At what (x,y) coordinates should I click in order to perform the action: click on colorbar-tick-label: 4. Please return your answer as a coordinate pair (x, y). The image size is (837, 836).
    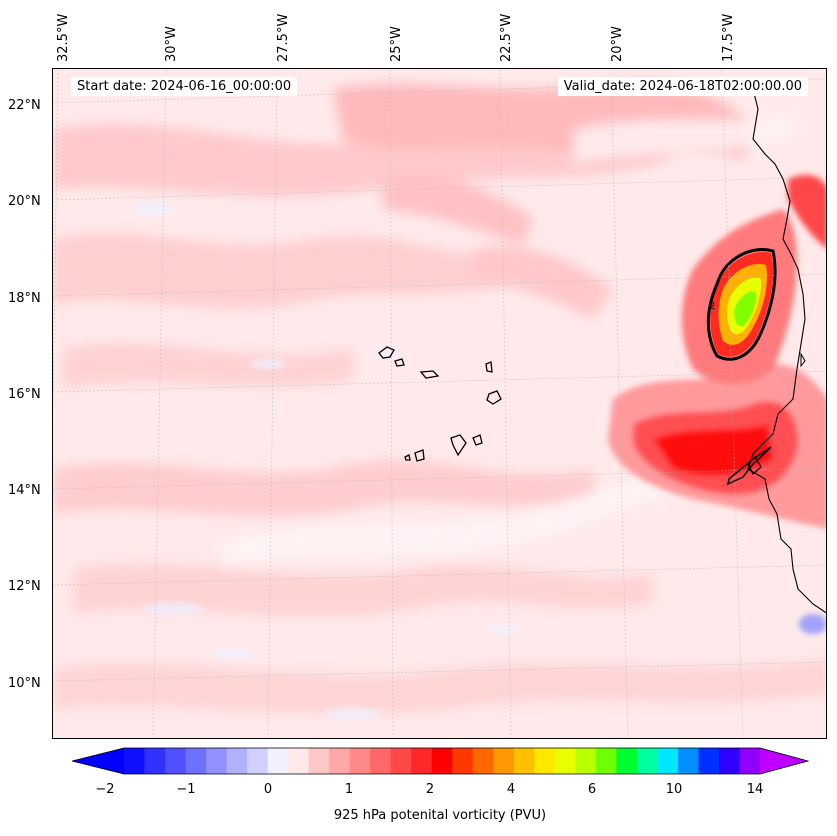
    Looking at the image, I should click on (511, 789).